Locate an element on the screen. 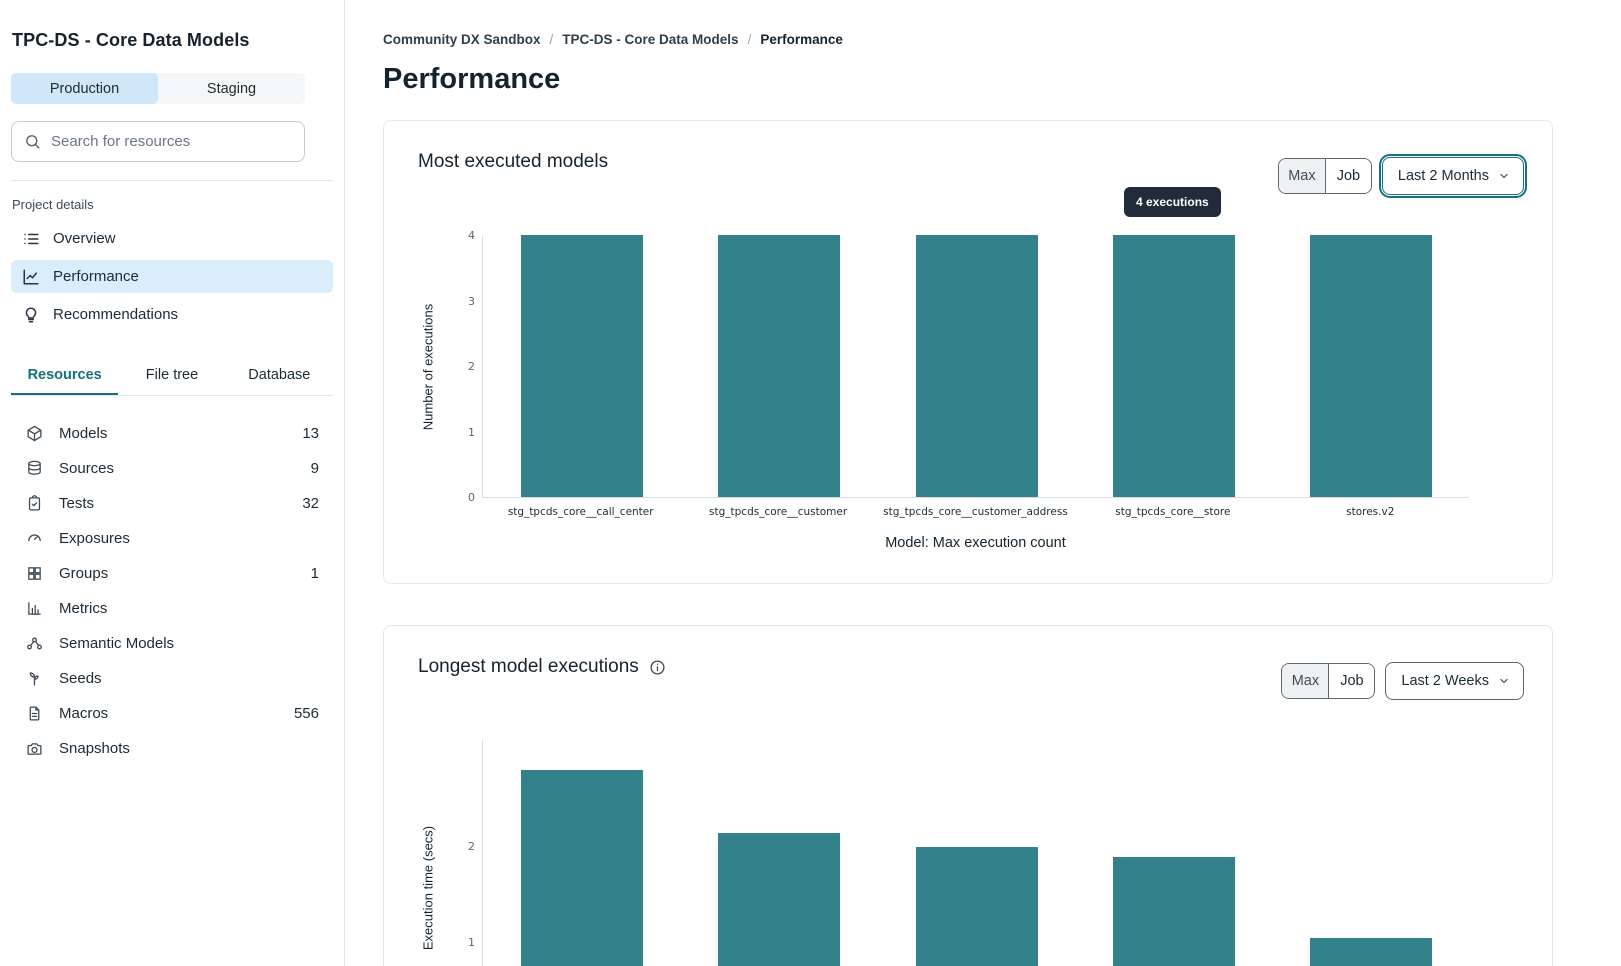 The image size is (1621, 966). card-title: Most executed models is located at coordinates (513, 161).